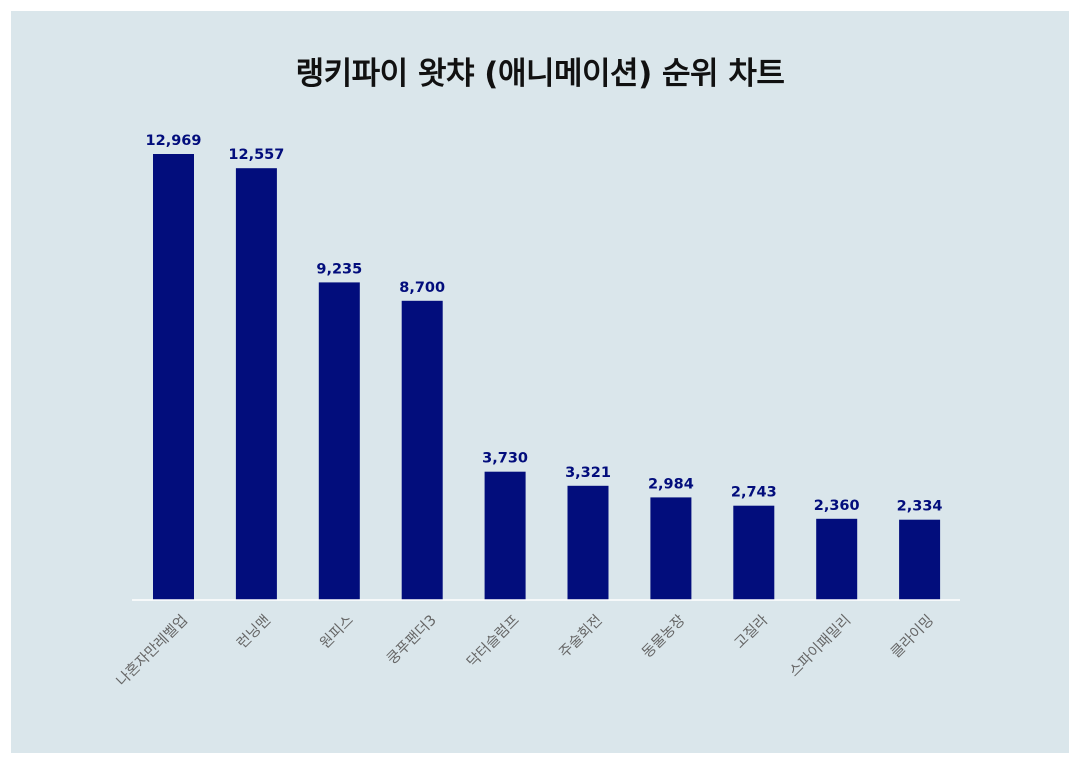 Image resolution: width=1080 pixels, height=764 pixels. What do you see at coordinates (254, 632) in the screenshot?
I see `category-label-2: 런닝맨` at bounding box center [254, 632].